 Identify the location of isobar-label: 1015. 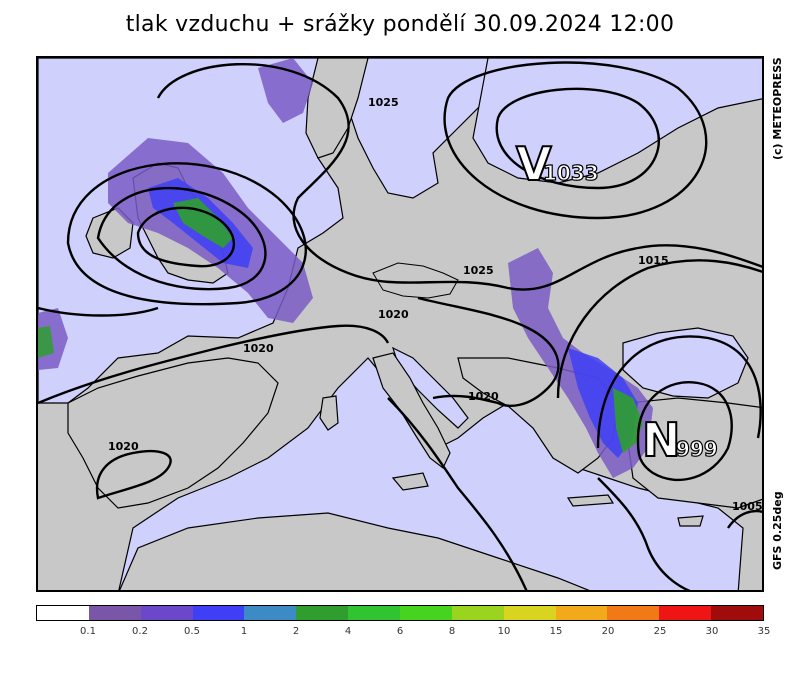
(653, 260).